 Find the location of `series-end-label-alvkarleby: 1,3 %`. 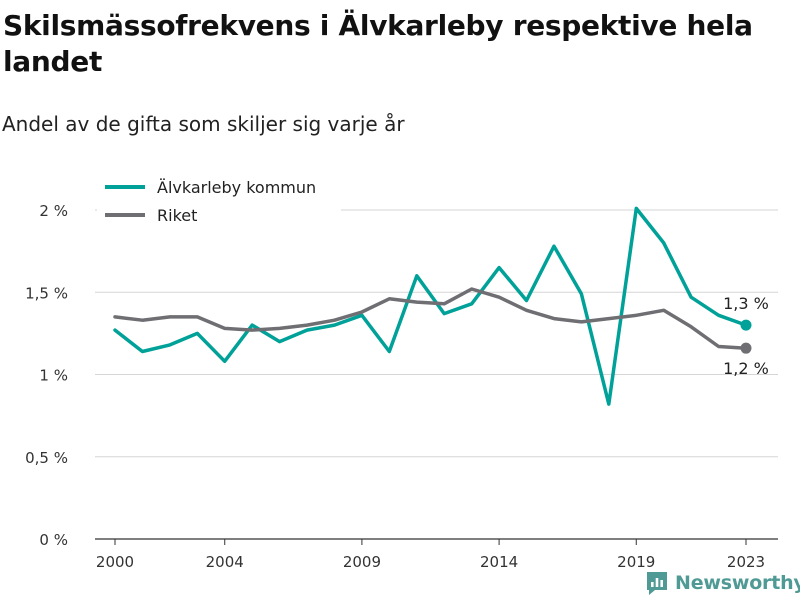

series-end-label-alvkarleby: 1,3 % is located at coordinates (746, 303).